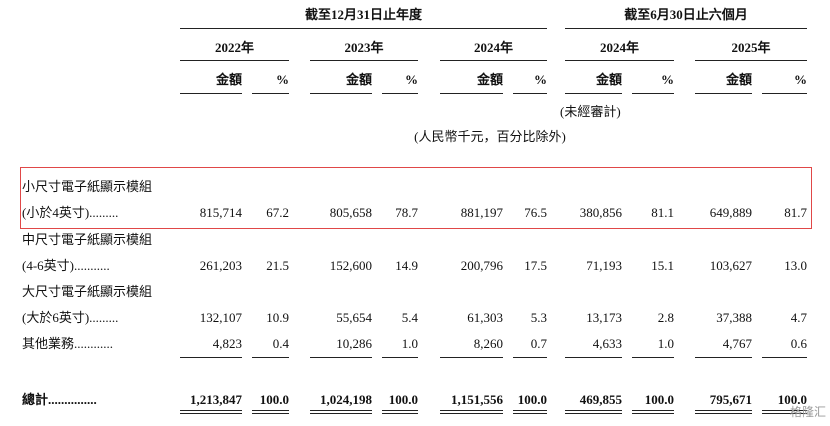  What do you see at coordinates (406, 212) in the screenshot?
I see `percent-cell: 78.7` at bounding box center [406, 212].